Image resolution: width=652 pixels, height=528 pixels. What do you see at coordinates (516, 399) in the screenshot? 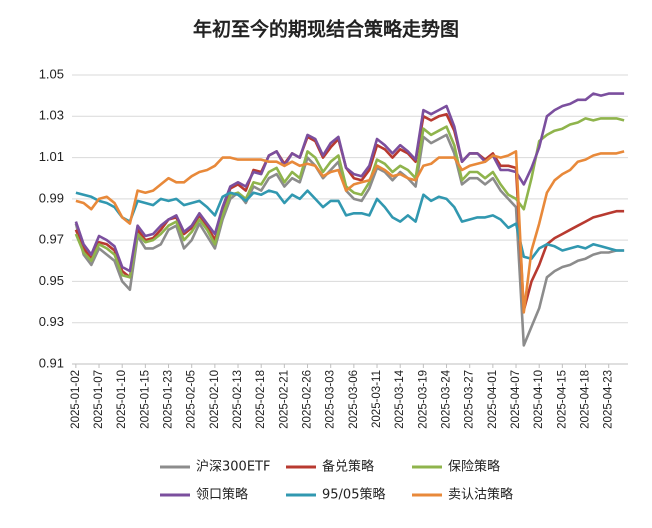
I see `x-tick-label: 2025-04-07` at bounding box center [516, 399].